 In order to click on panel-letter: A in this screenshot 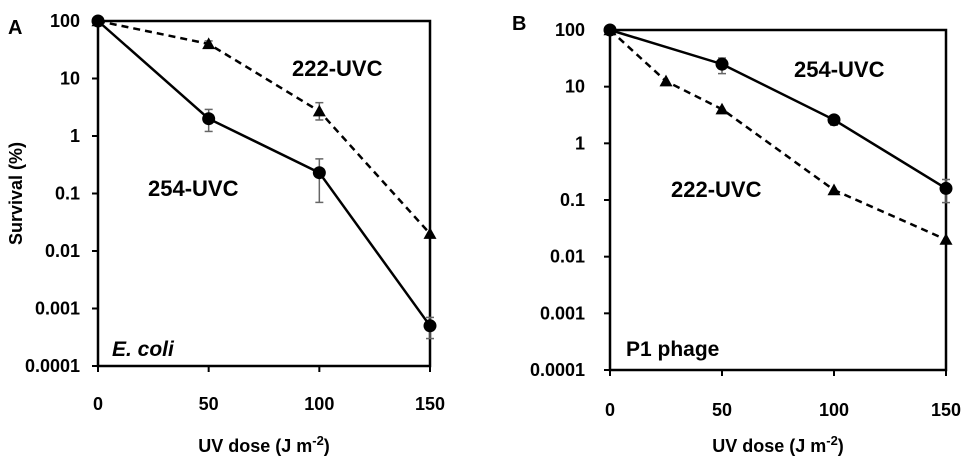, I will do `click(15, 28)`.